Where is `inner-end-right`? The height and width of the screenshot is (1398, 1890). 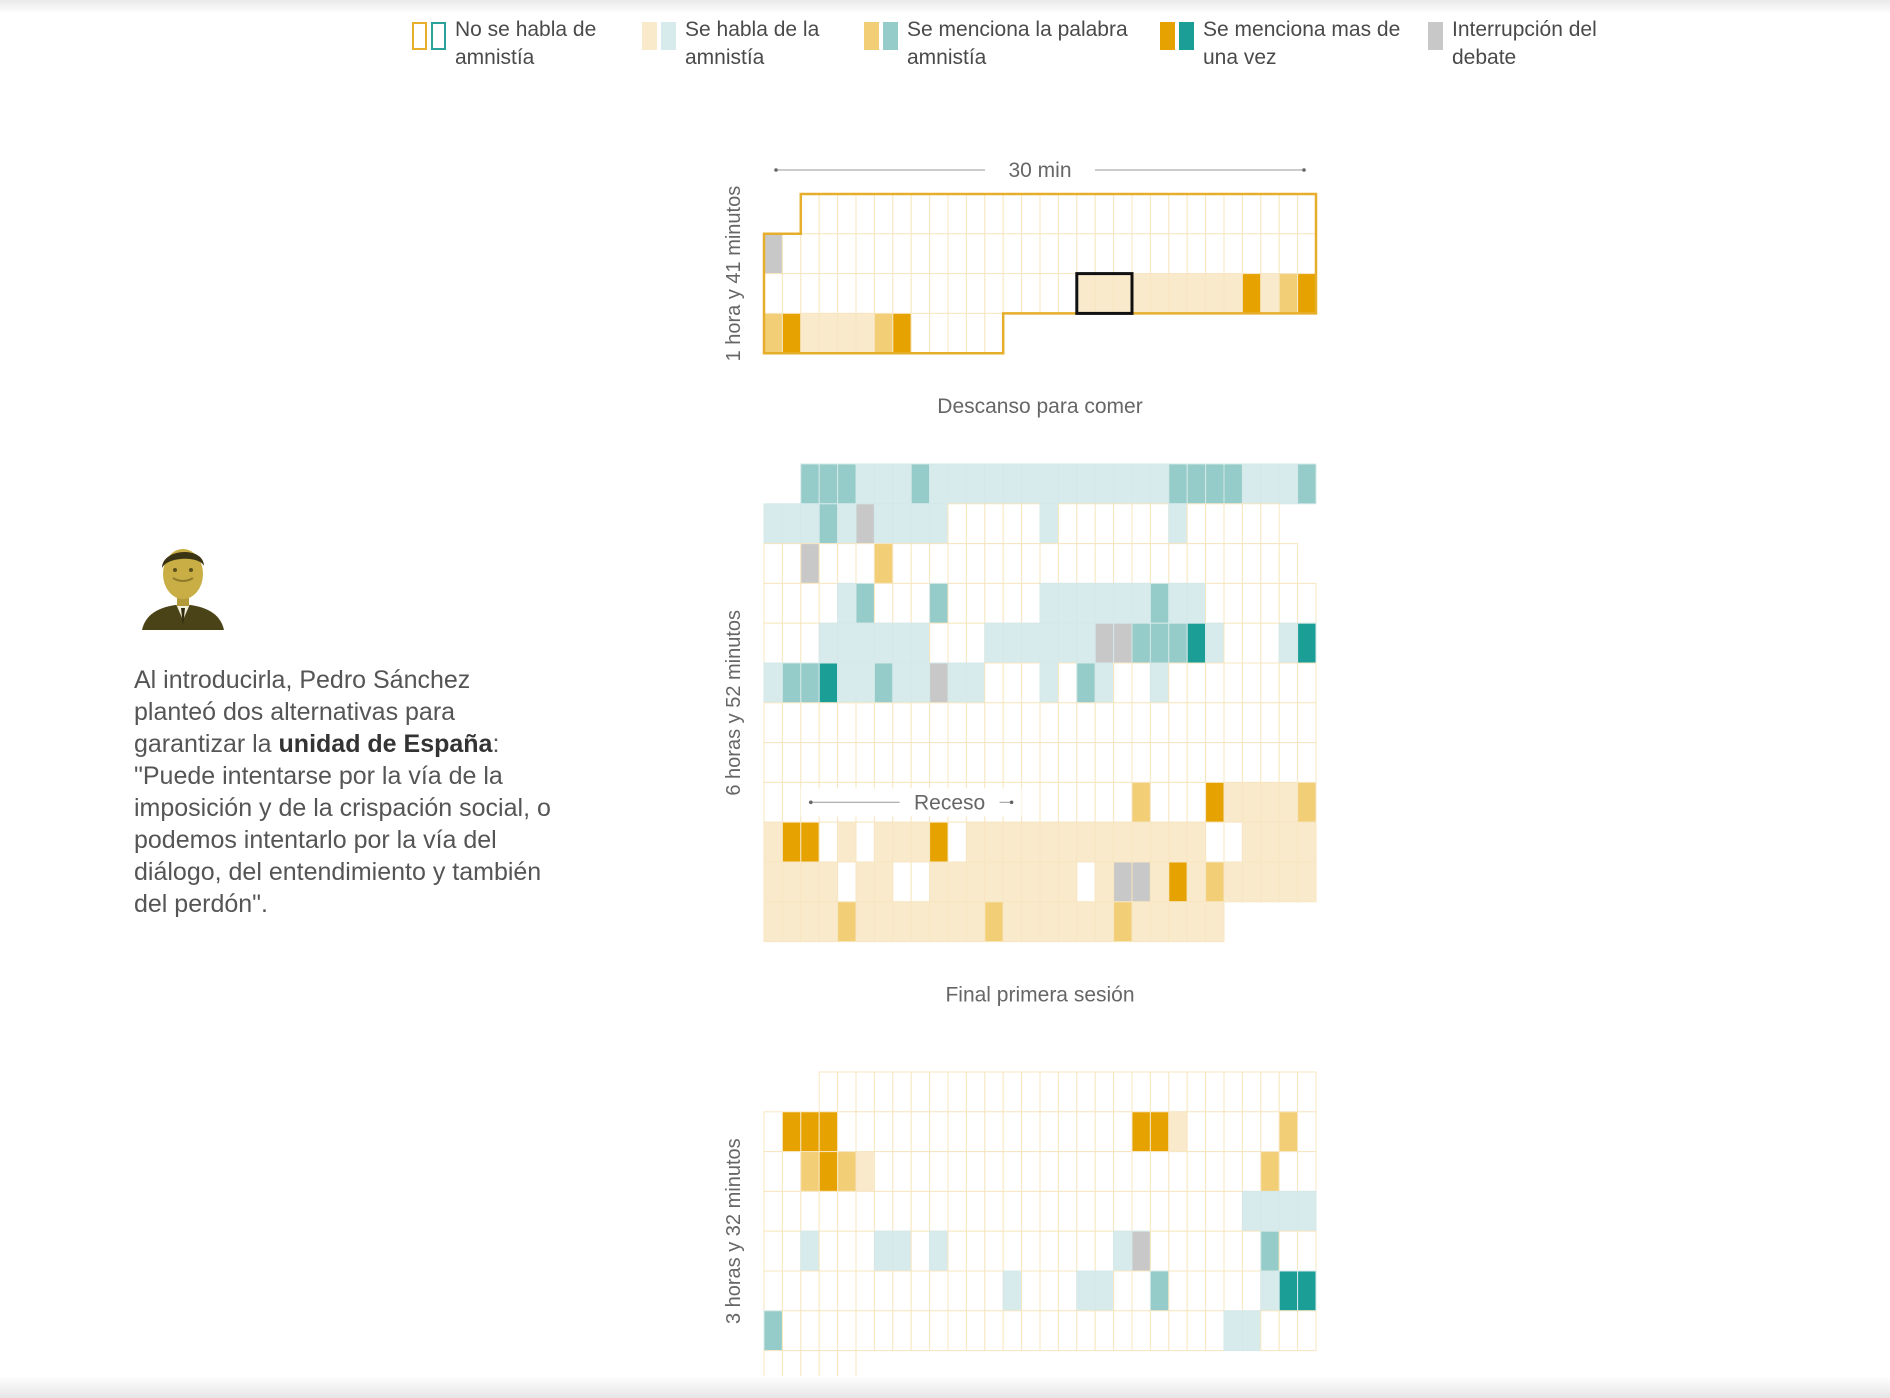 inner-end-right is located at coordinates (1011, 802).